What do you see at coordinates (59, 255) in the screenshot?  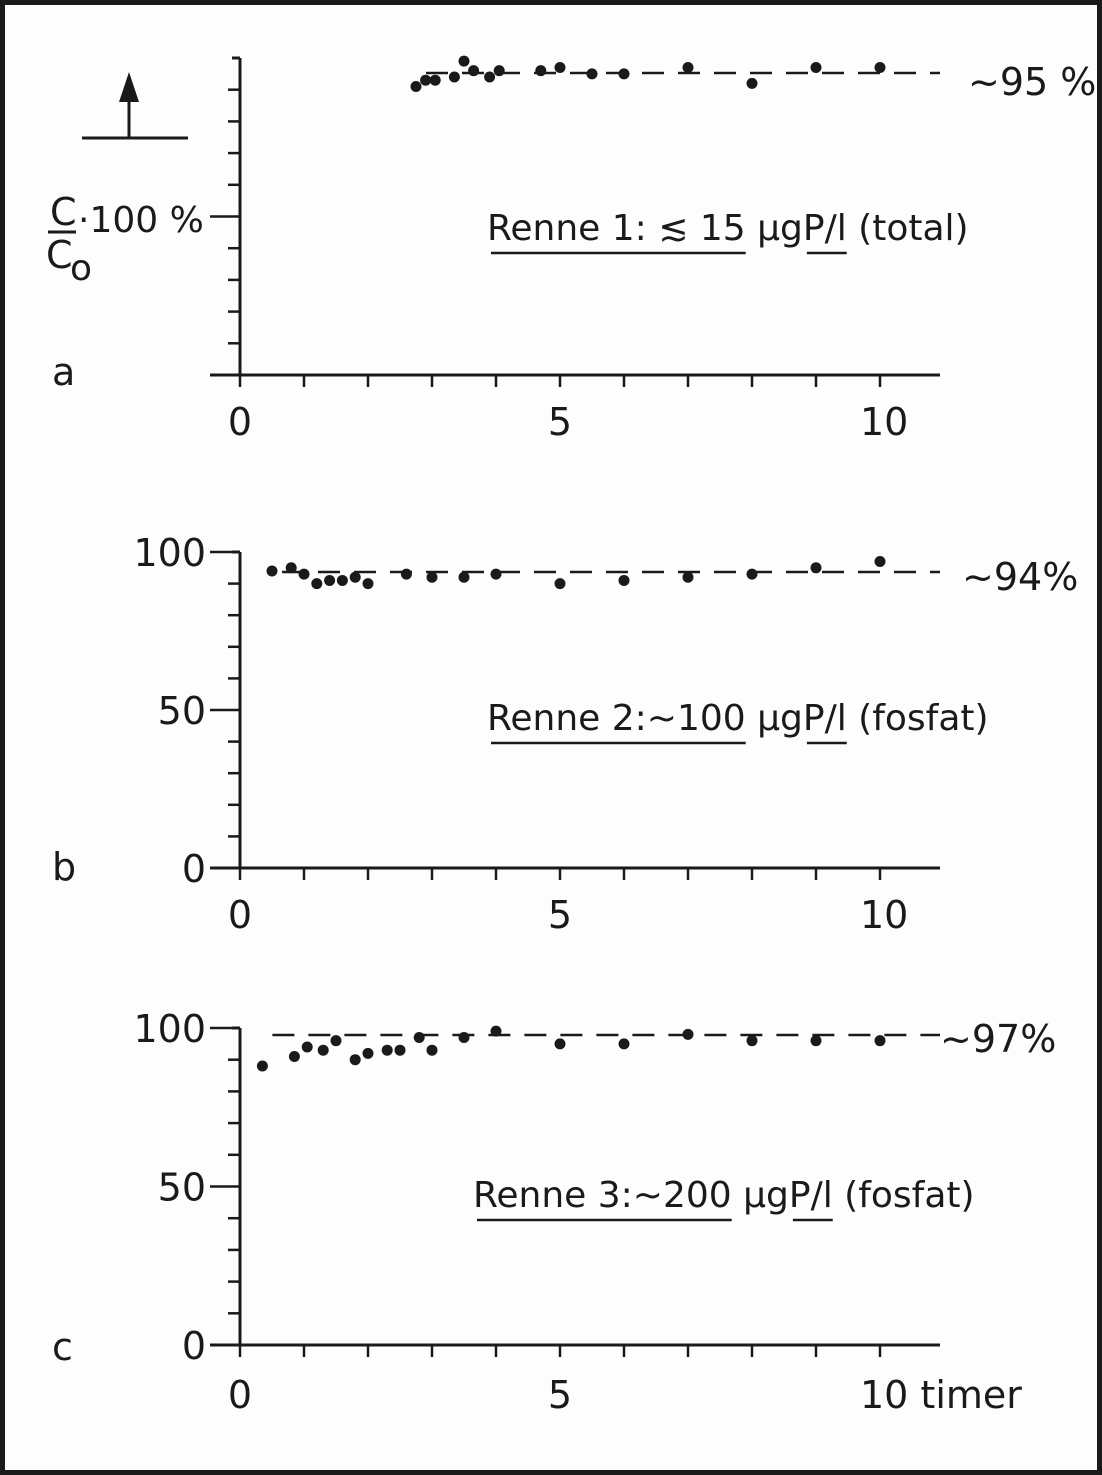 I see `fraction-denominator: C` at bounding box center [59, 255].